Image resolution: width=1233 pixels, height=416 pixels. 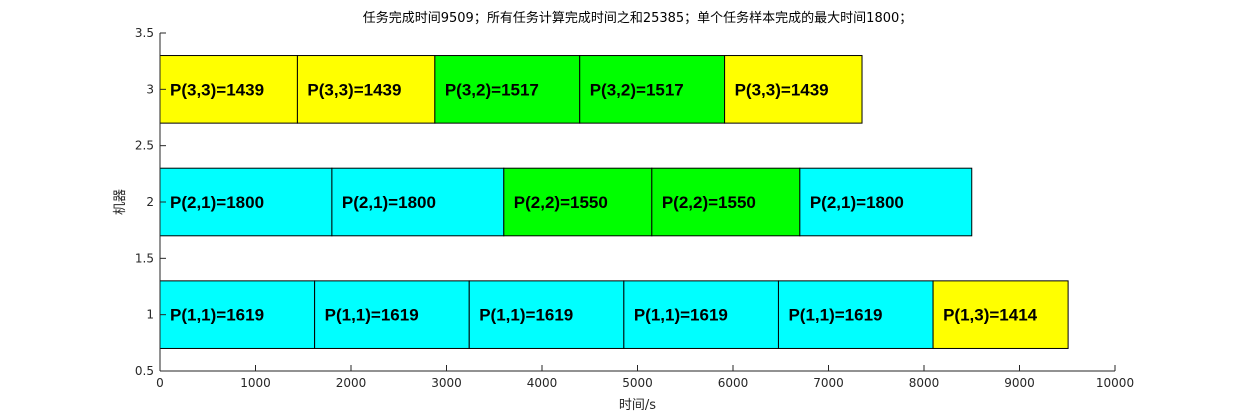 I want to click on x-tick-label: 6000, so click(x=733, y=383).